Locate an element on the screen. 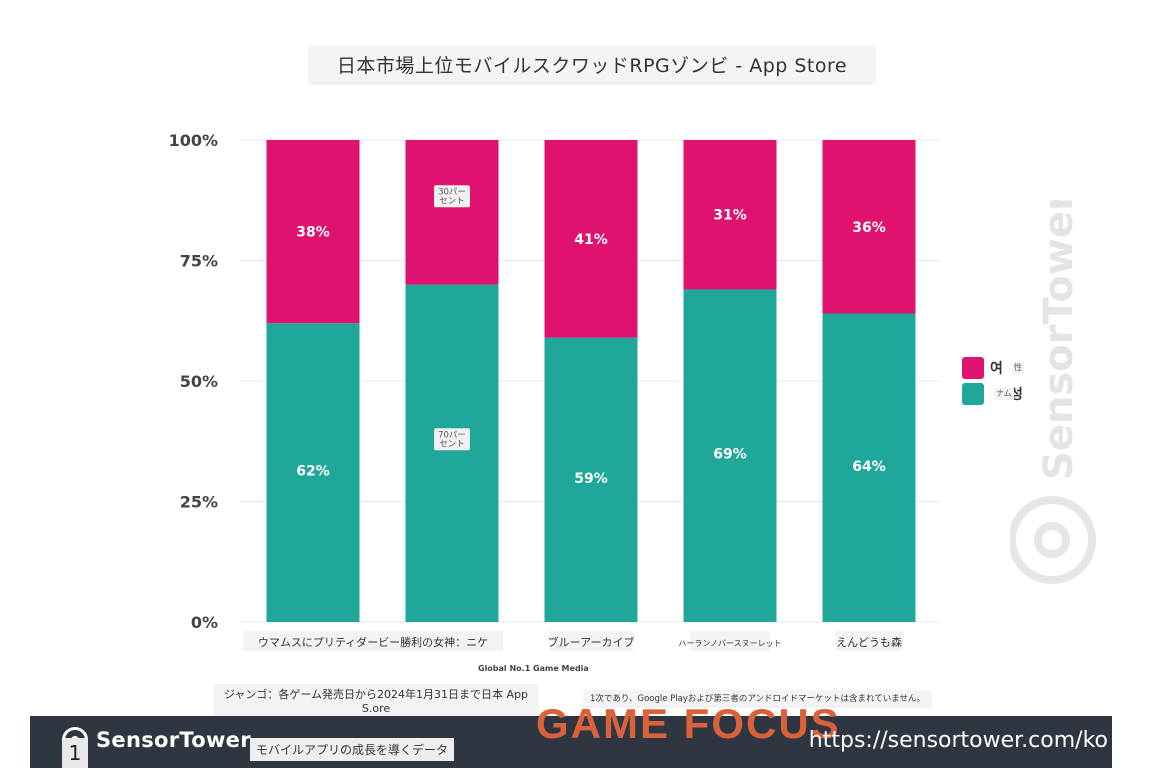 Image resolution: width=1170 pixels, height=784 pixels. footer-brand-text: SensorTower is located at coordinates (173, 740).